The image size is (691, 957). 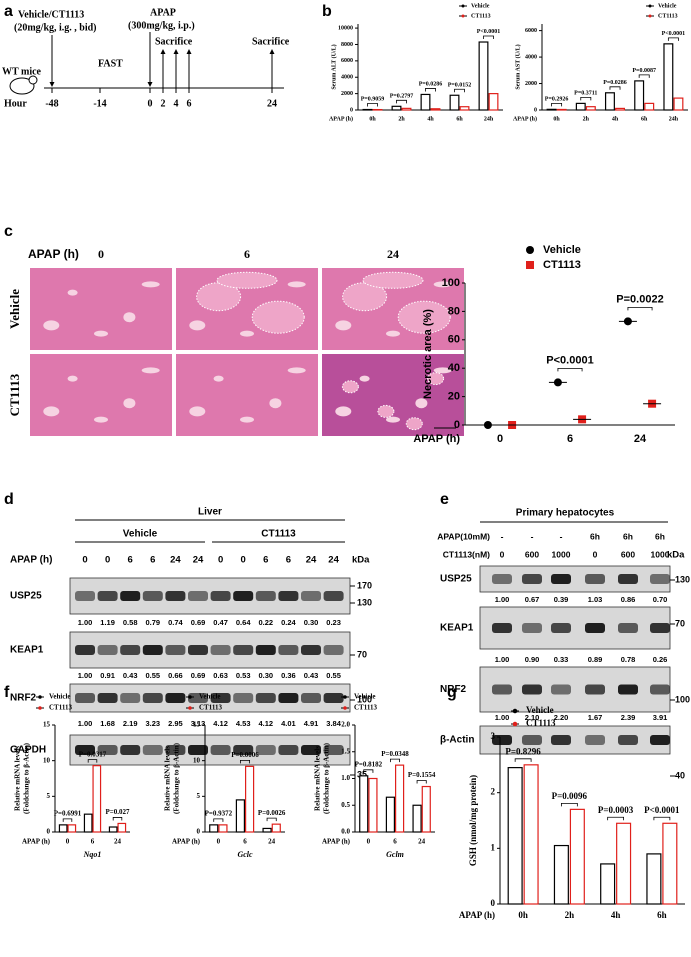 What do you see at coordinates (140, 534) in the screenshot?
I see `group-label: Vehicle` at bounding box center [140, 534].